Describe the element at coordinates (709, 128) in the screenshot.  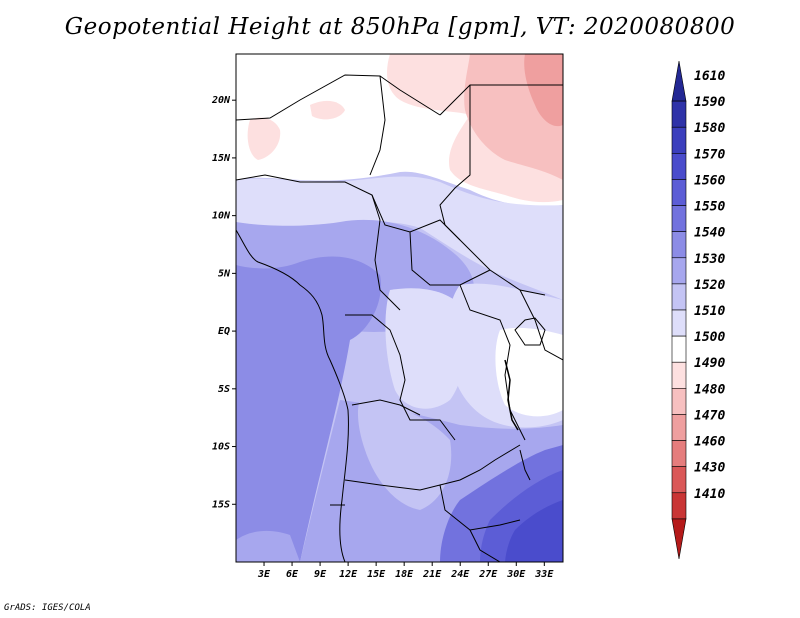
I see `colorbar-level-label: 1580` at that location.